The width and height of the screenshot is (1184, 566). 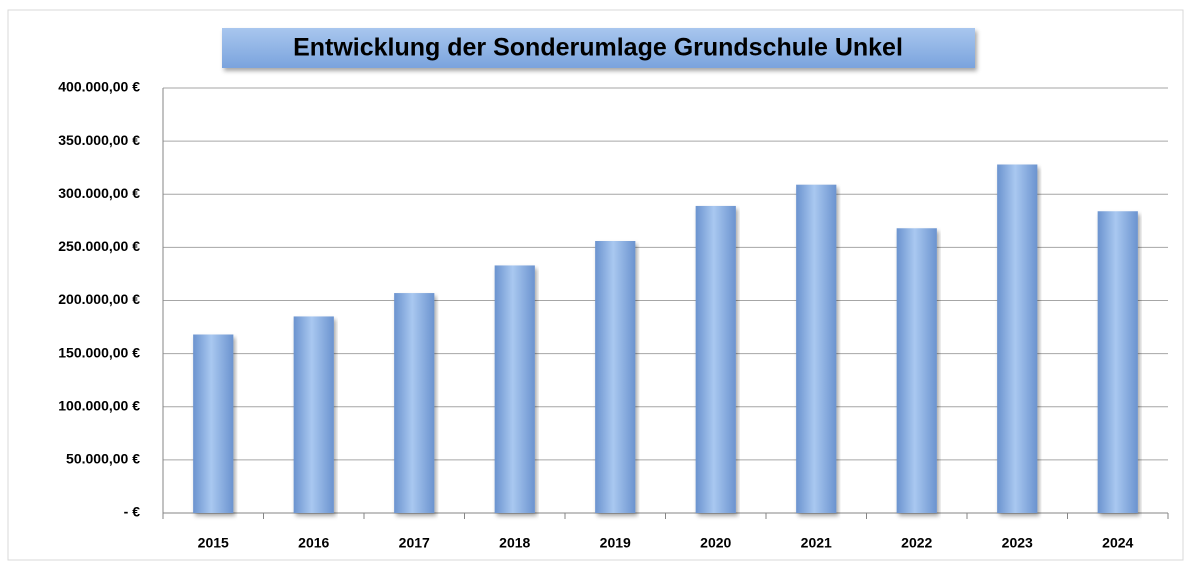 I want to click on y-tick-label: - €, so click(x=132, y=512).